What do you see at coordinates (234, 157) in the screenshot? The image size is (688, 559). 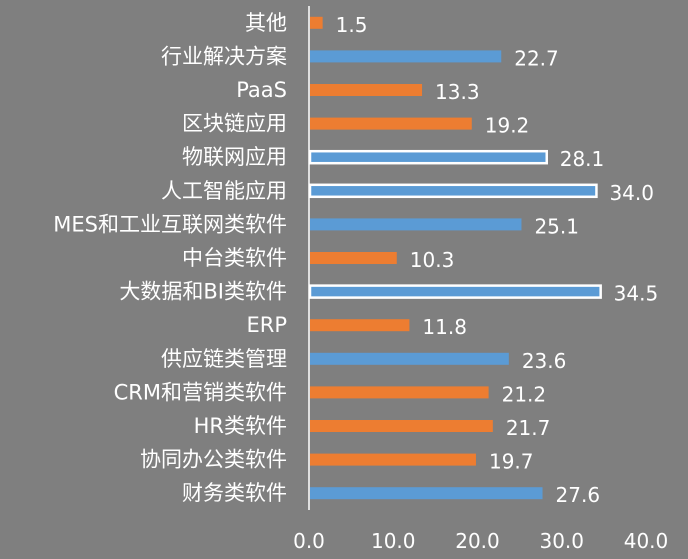 I see `category-label: 物联网应用` at bounding box center [234, 157].